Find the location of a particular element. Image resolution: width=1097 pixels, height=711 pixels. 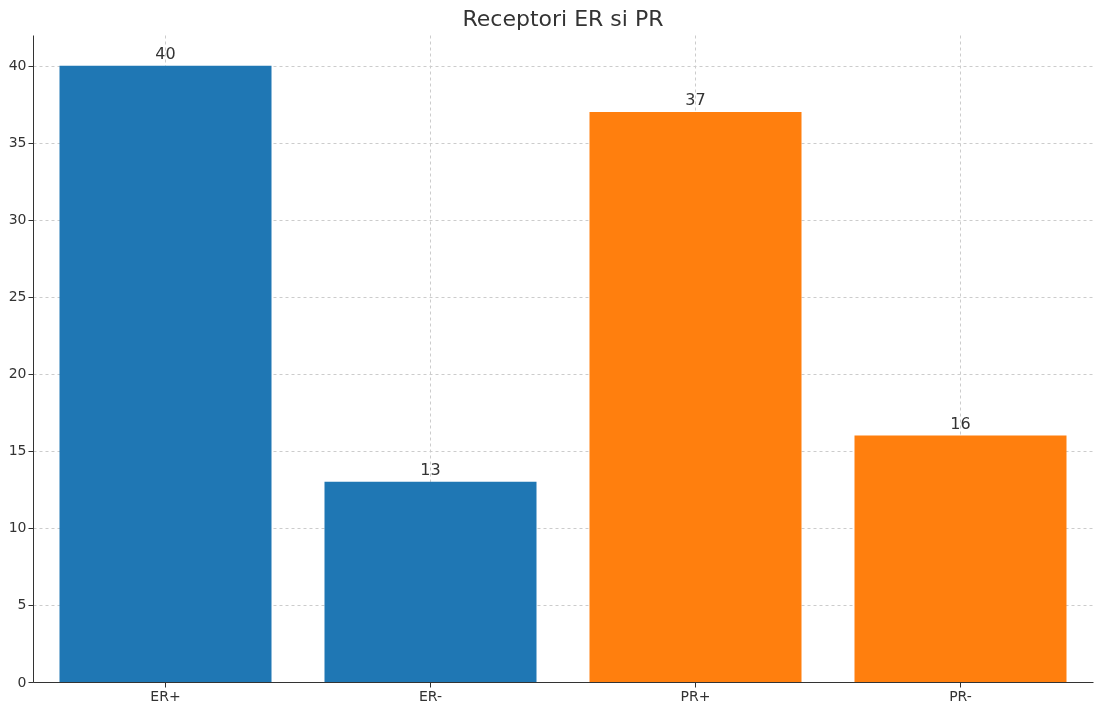

y-tick-label: 40 is located at coordinates (17, 65).